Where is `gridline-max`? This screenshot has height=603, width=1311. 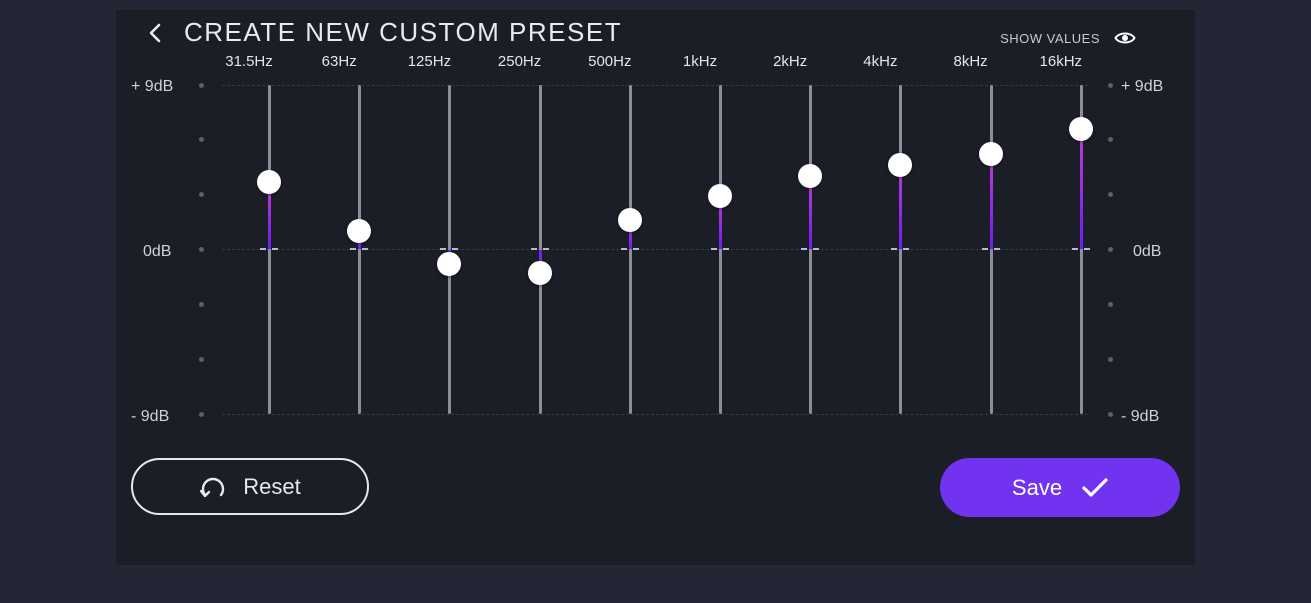
gridline-max is located at coordinates (655, 85).